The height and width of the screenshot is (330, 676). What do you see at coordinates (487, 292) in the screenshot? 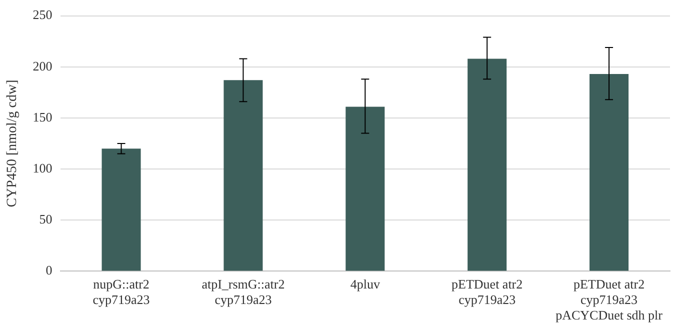
I see `x-tick-label: pETDuet atr2 cyp719a23` at bounding box center [487, 292].